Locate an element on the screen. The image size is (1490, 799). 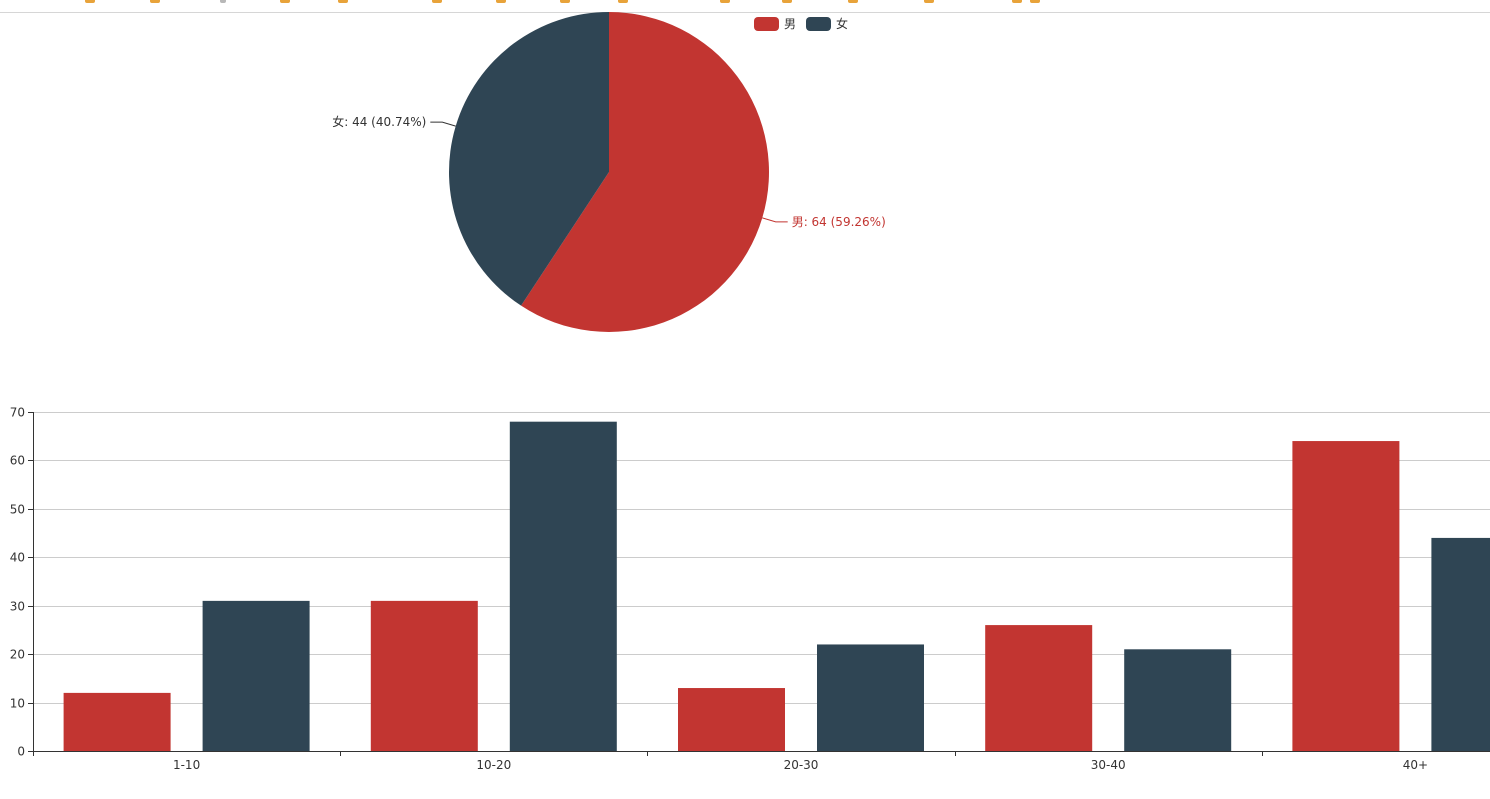
legend-item-male: 男 is located at coordinates (775, 24).